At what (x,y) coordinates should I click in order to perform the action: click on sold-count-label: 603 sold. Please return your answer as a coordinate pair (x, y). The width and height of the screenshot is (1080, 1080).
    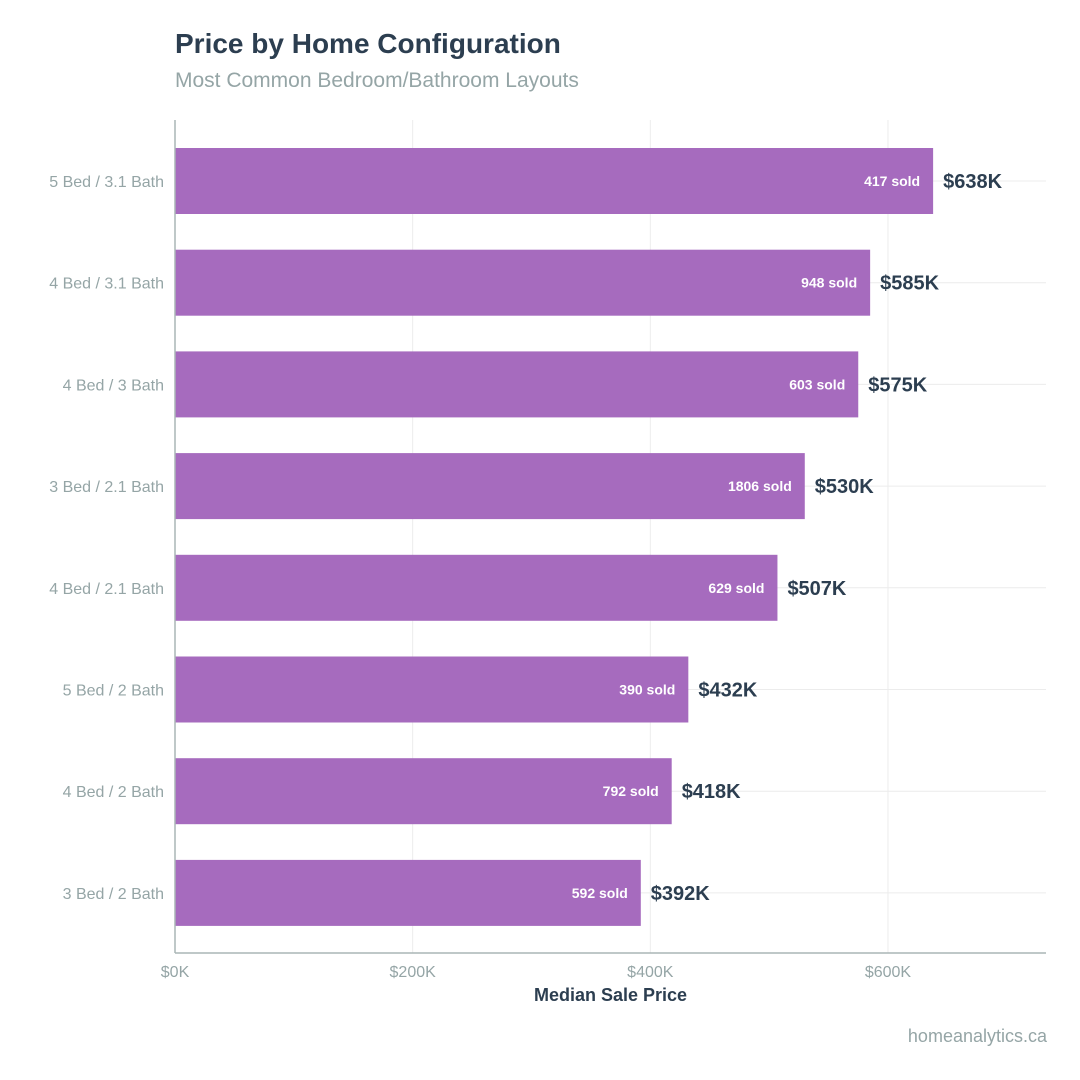
    Looking at the image, I should click on (817, 384).